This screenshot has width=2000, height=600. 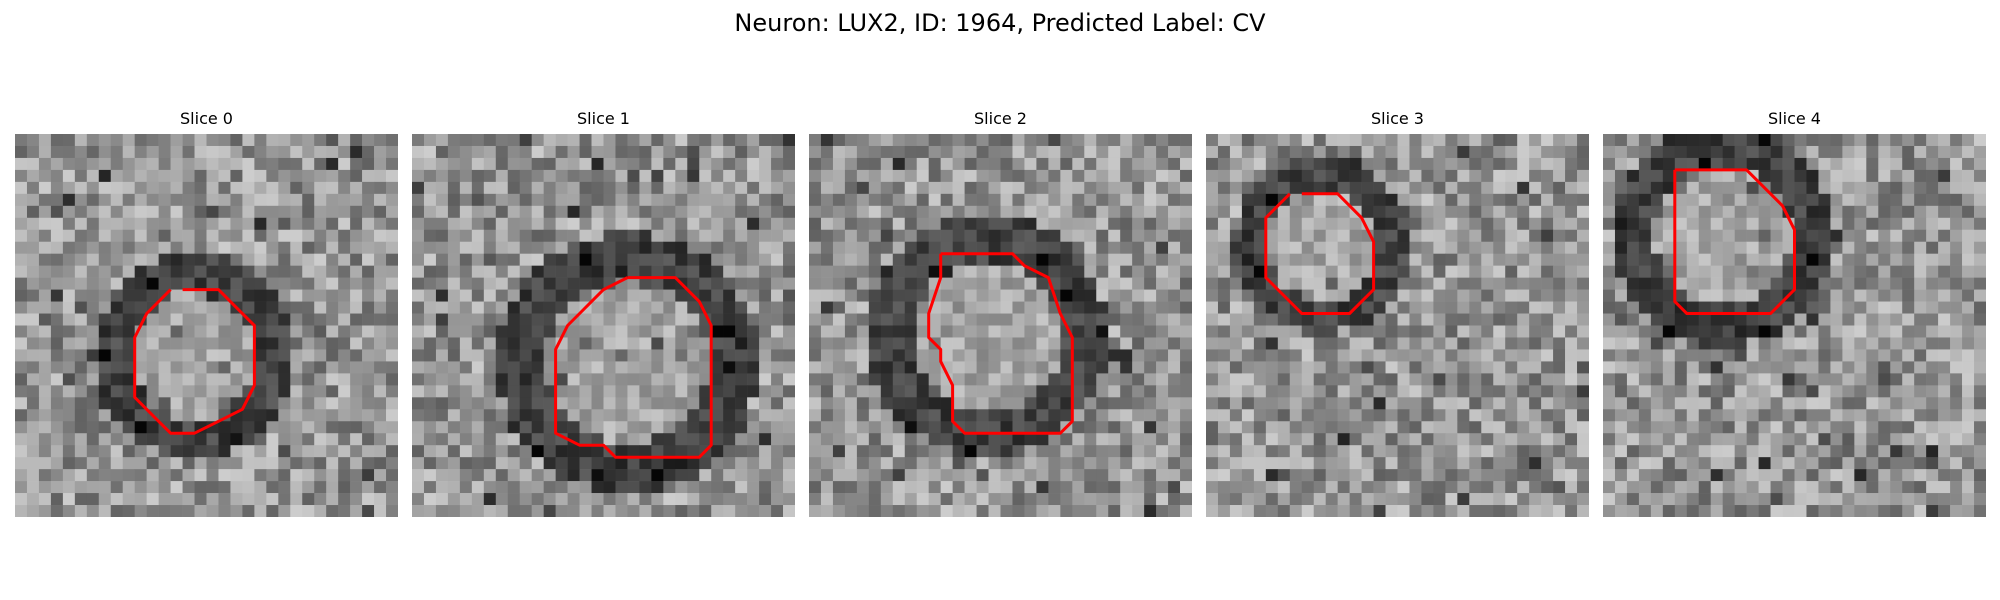 I want to click on slice-panel-4: Slice 4, so click(x=1794, y=312).